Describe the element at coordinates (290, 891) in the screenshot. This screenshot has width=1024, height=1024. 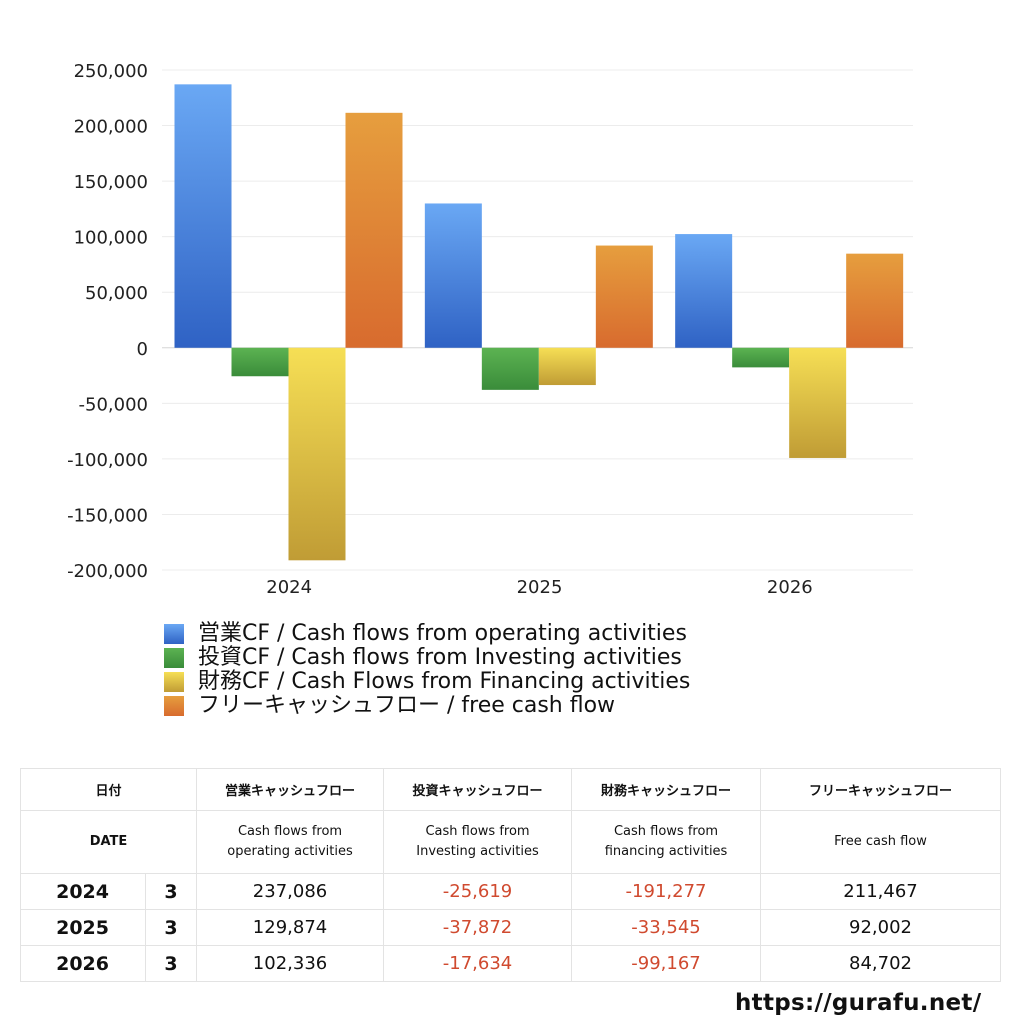
I see `row-operating: 237,086` at that location.